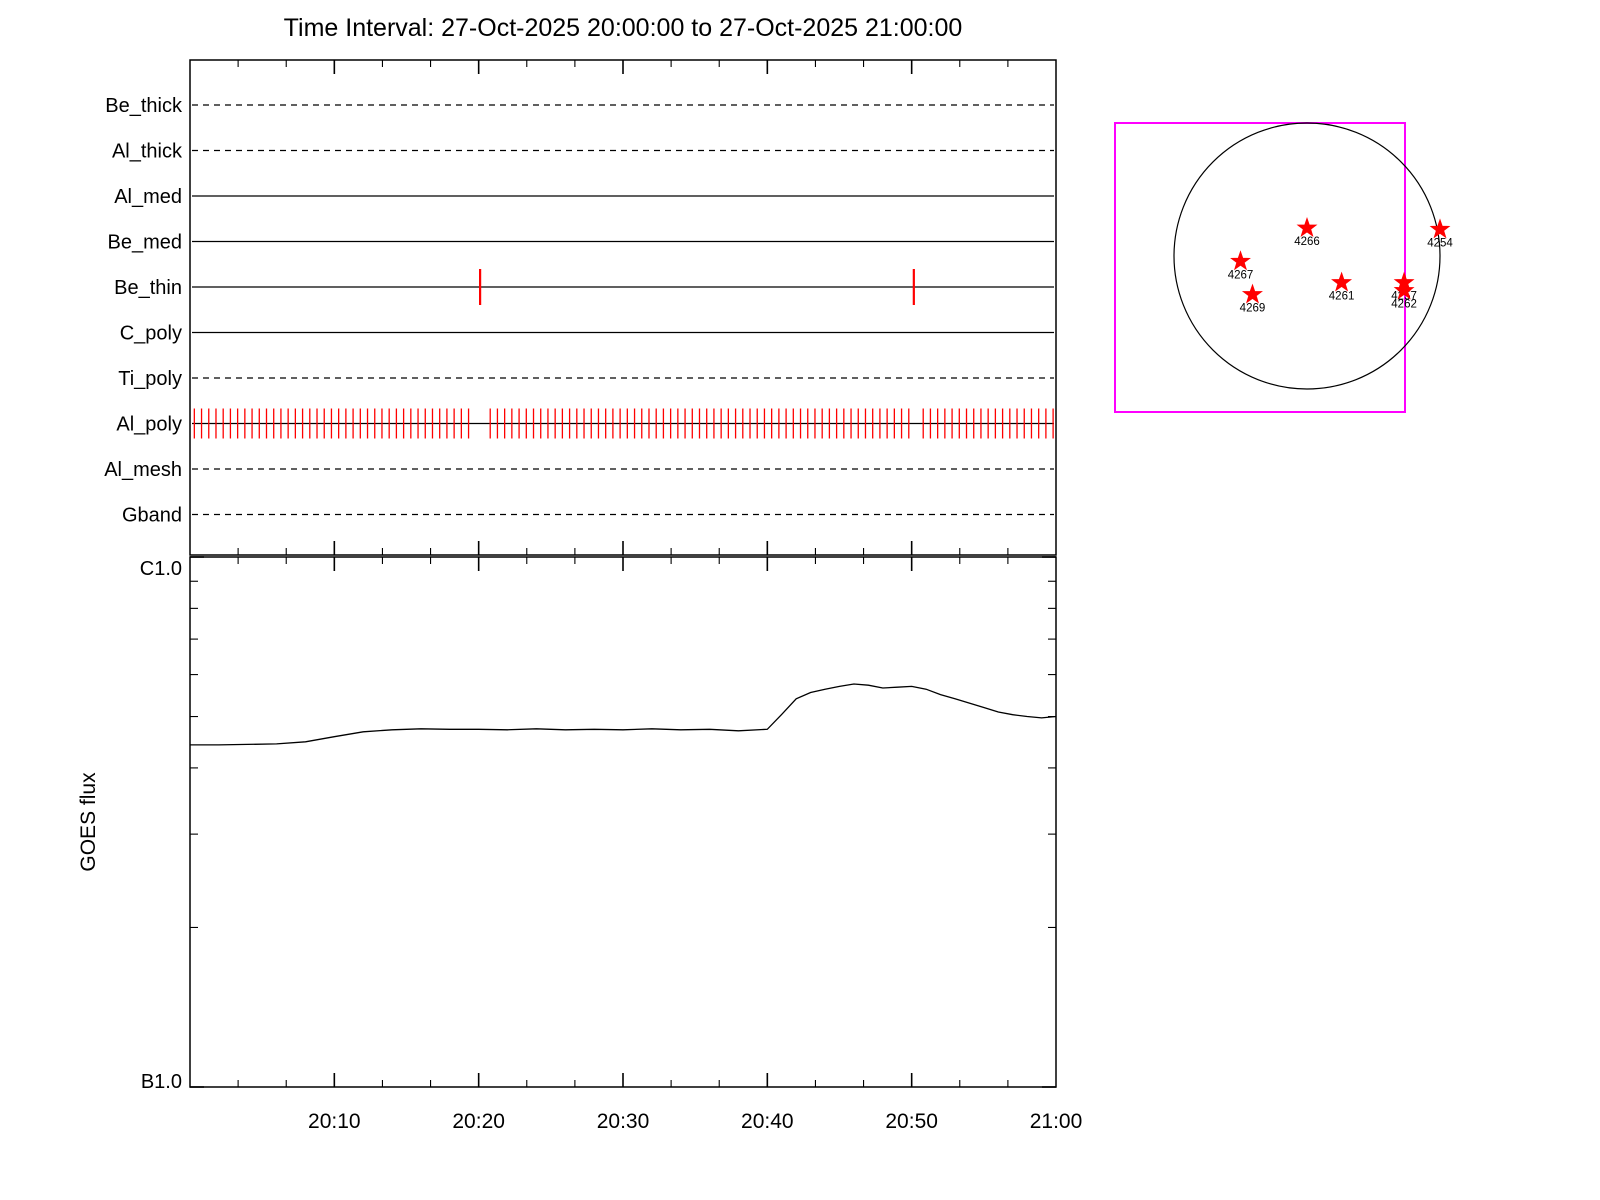  What do you see at coordinates (1404, 305) in the screenshot?
I see `active-region-label-4262: 4262` at bounding box center [1404, 305].